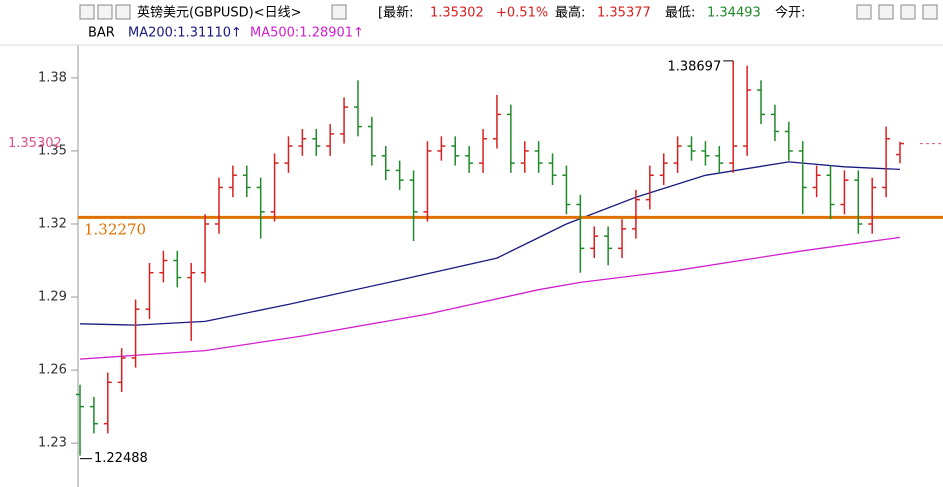 Image resolution: width=943 pixels, height=487 pixels. I want to click on quote-label: 今开:, so click(790, 13).